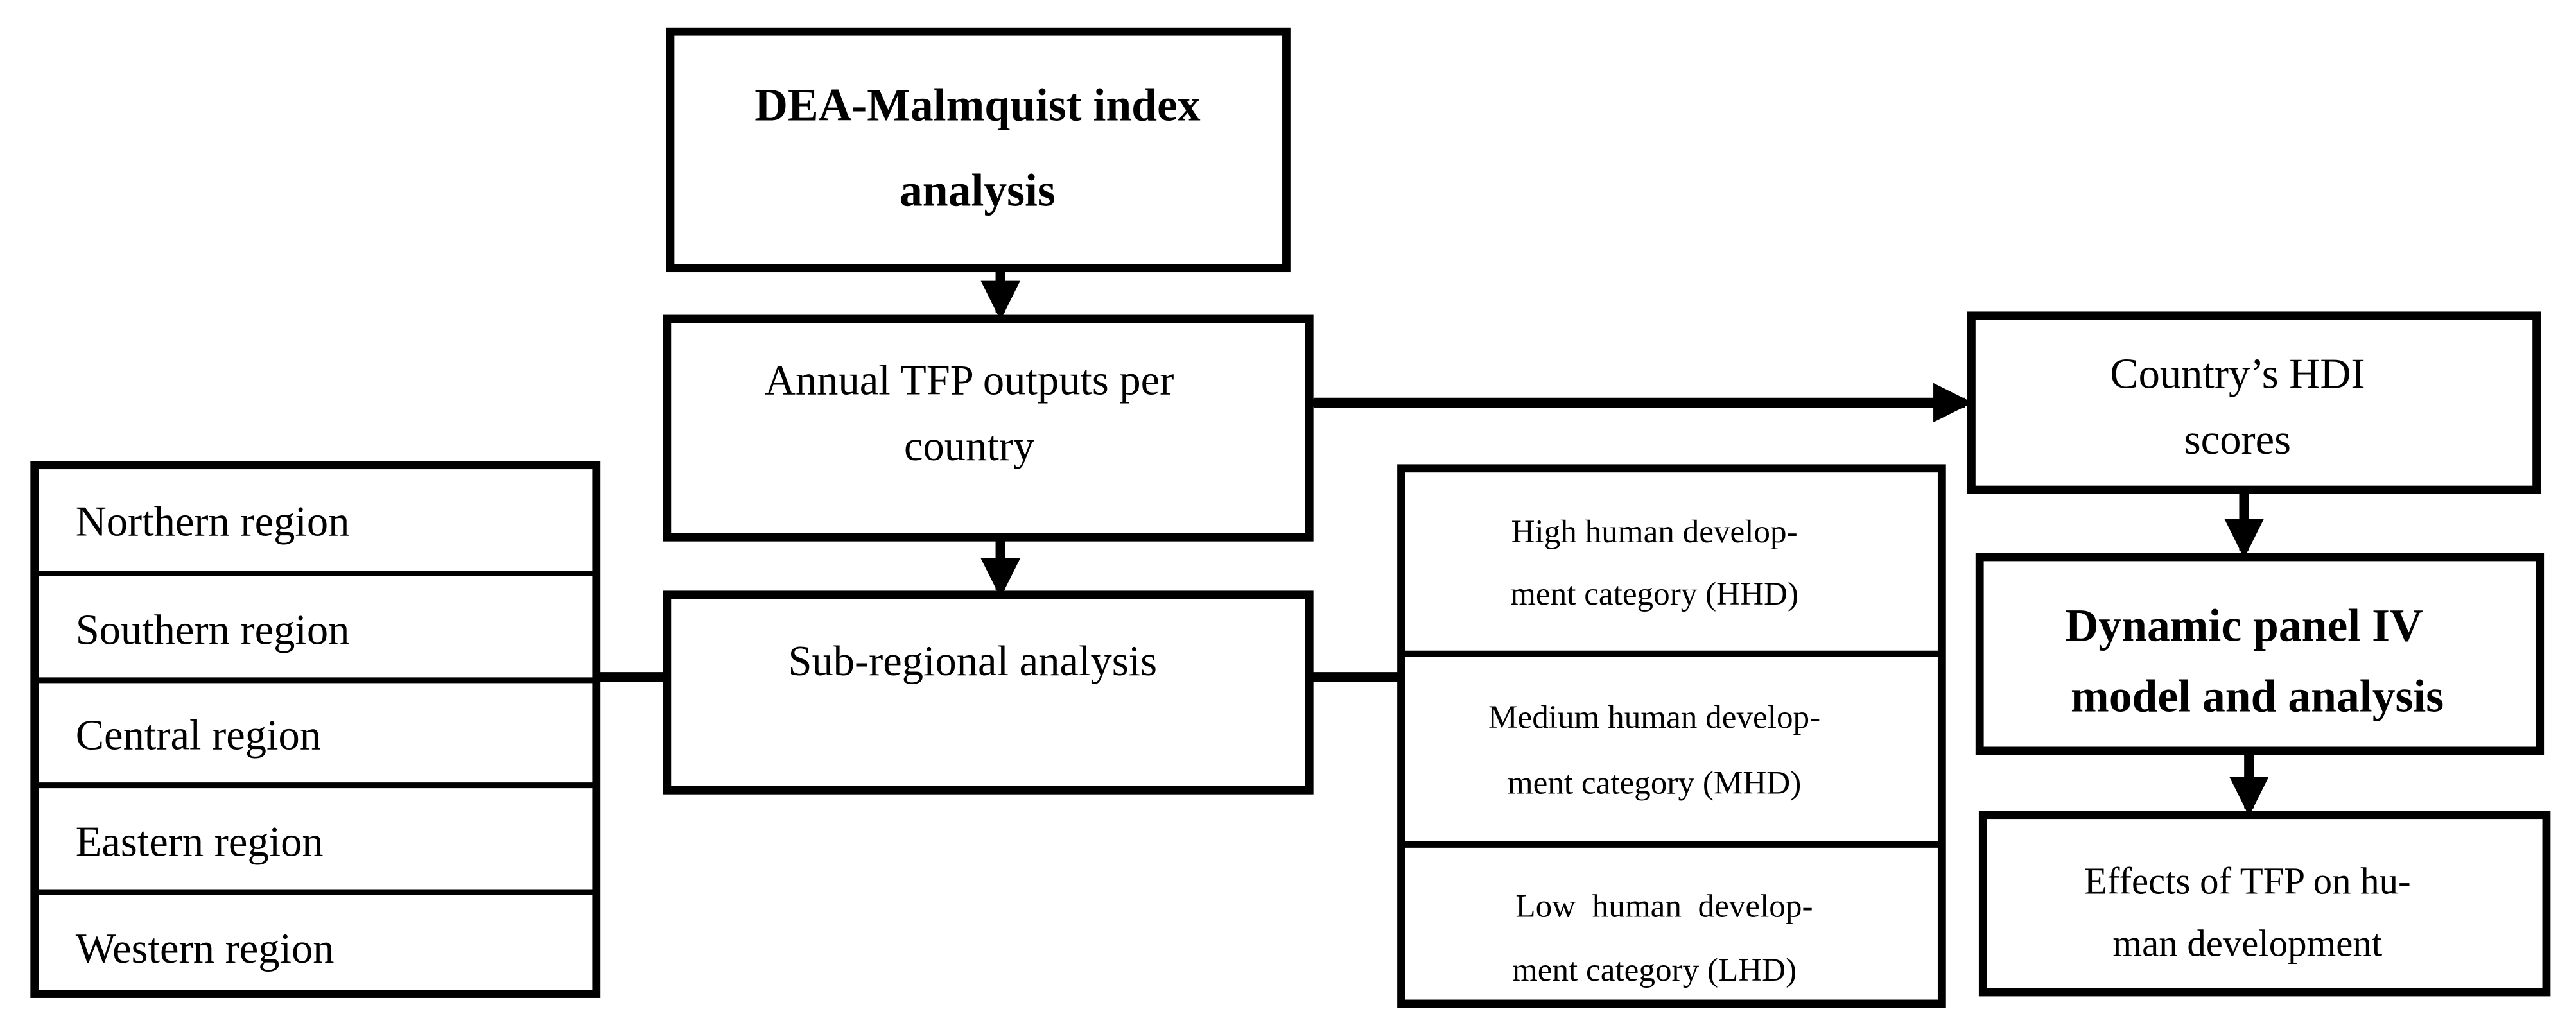 This screenshot has height=1032, width=2576. What do you see at coordinates (1654, 717) in the screenshot?
I see `category-label: Medium human develop-` at bounding box center [1654, 717].